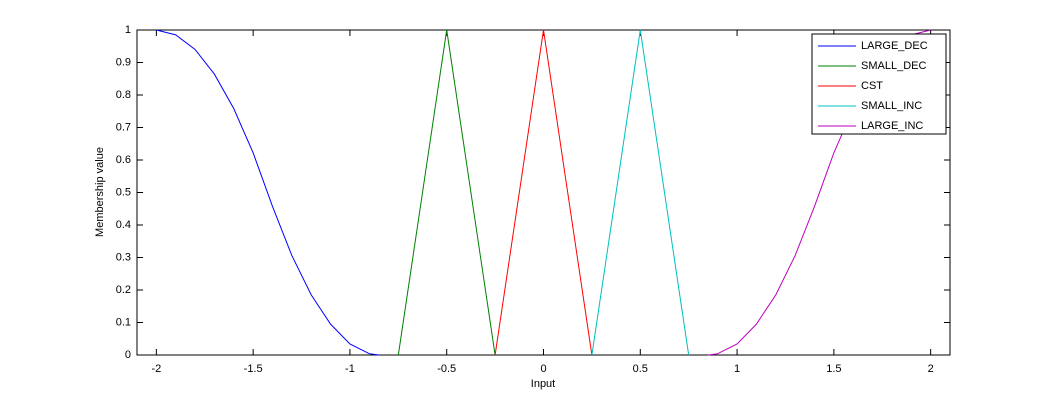  I want to click on legend-label: SMALL_INC, so click(891, 106).